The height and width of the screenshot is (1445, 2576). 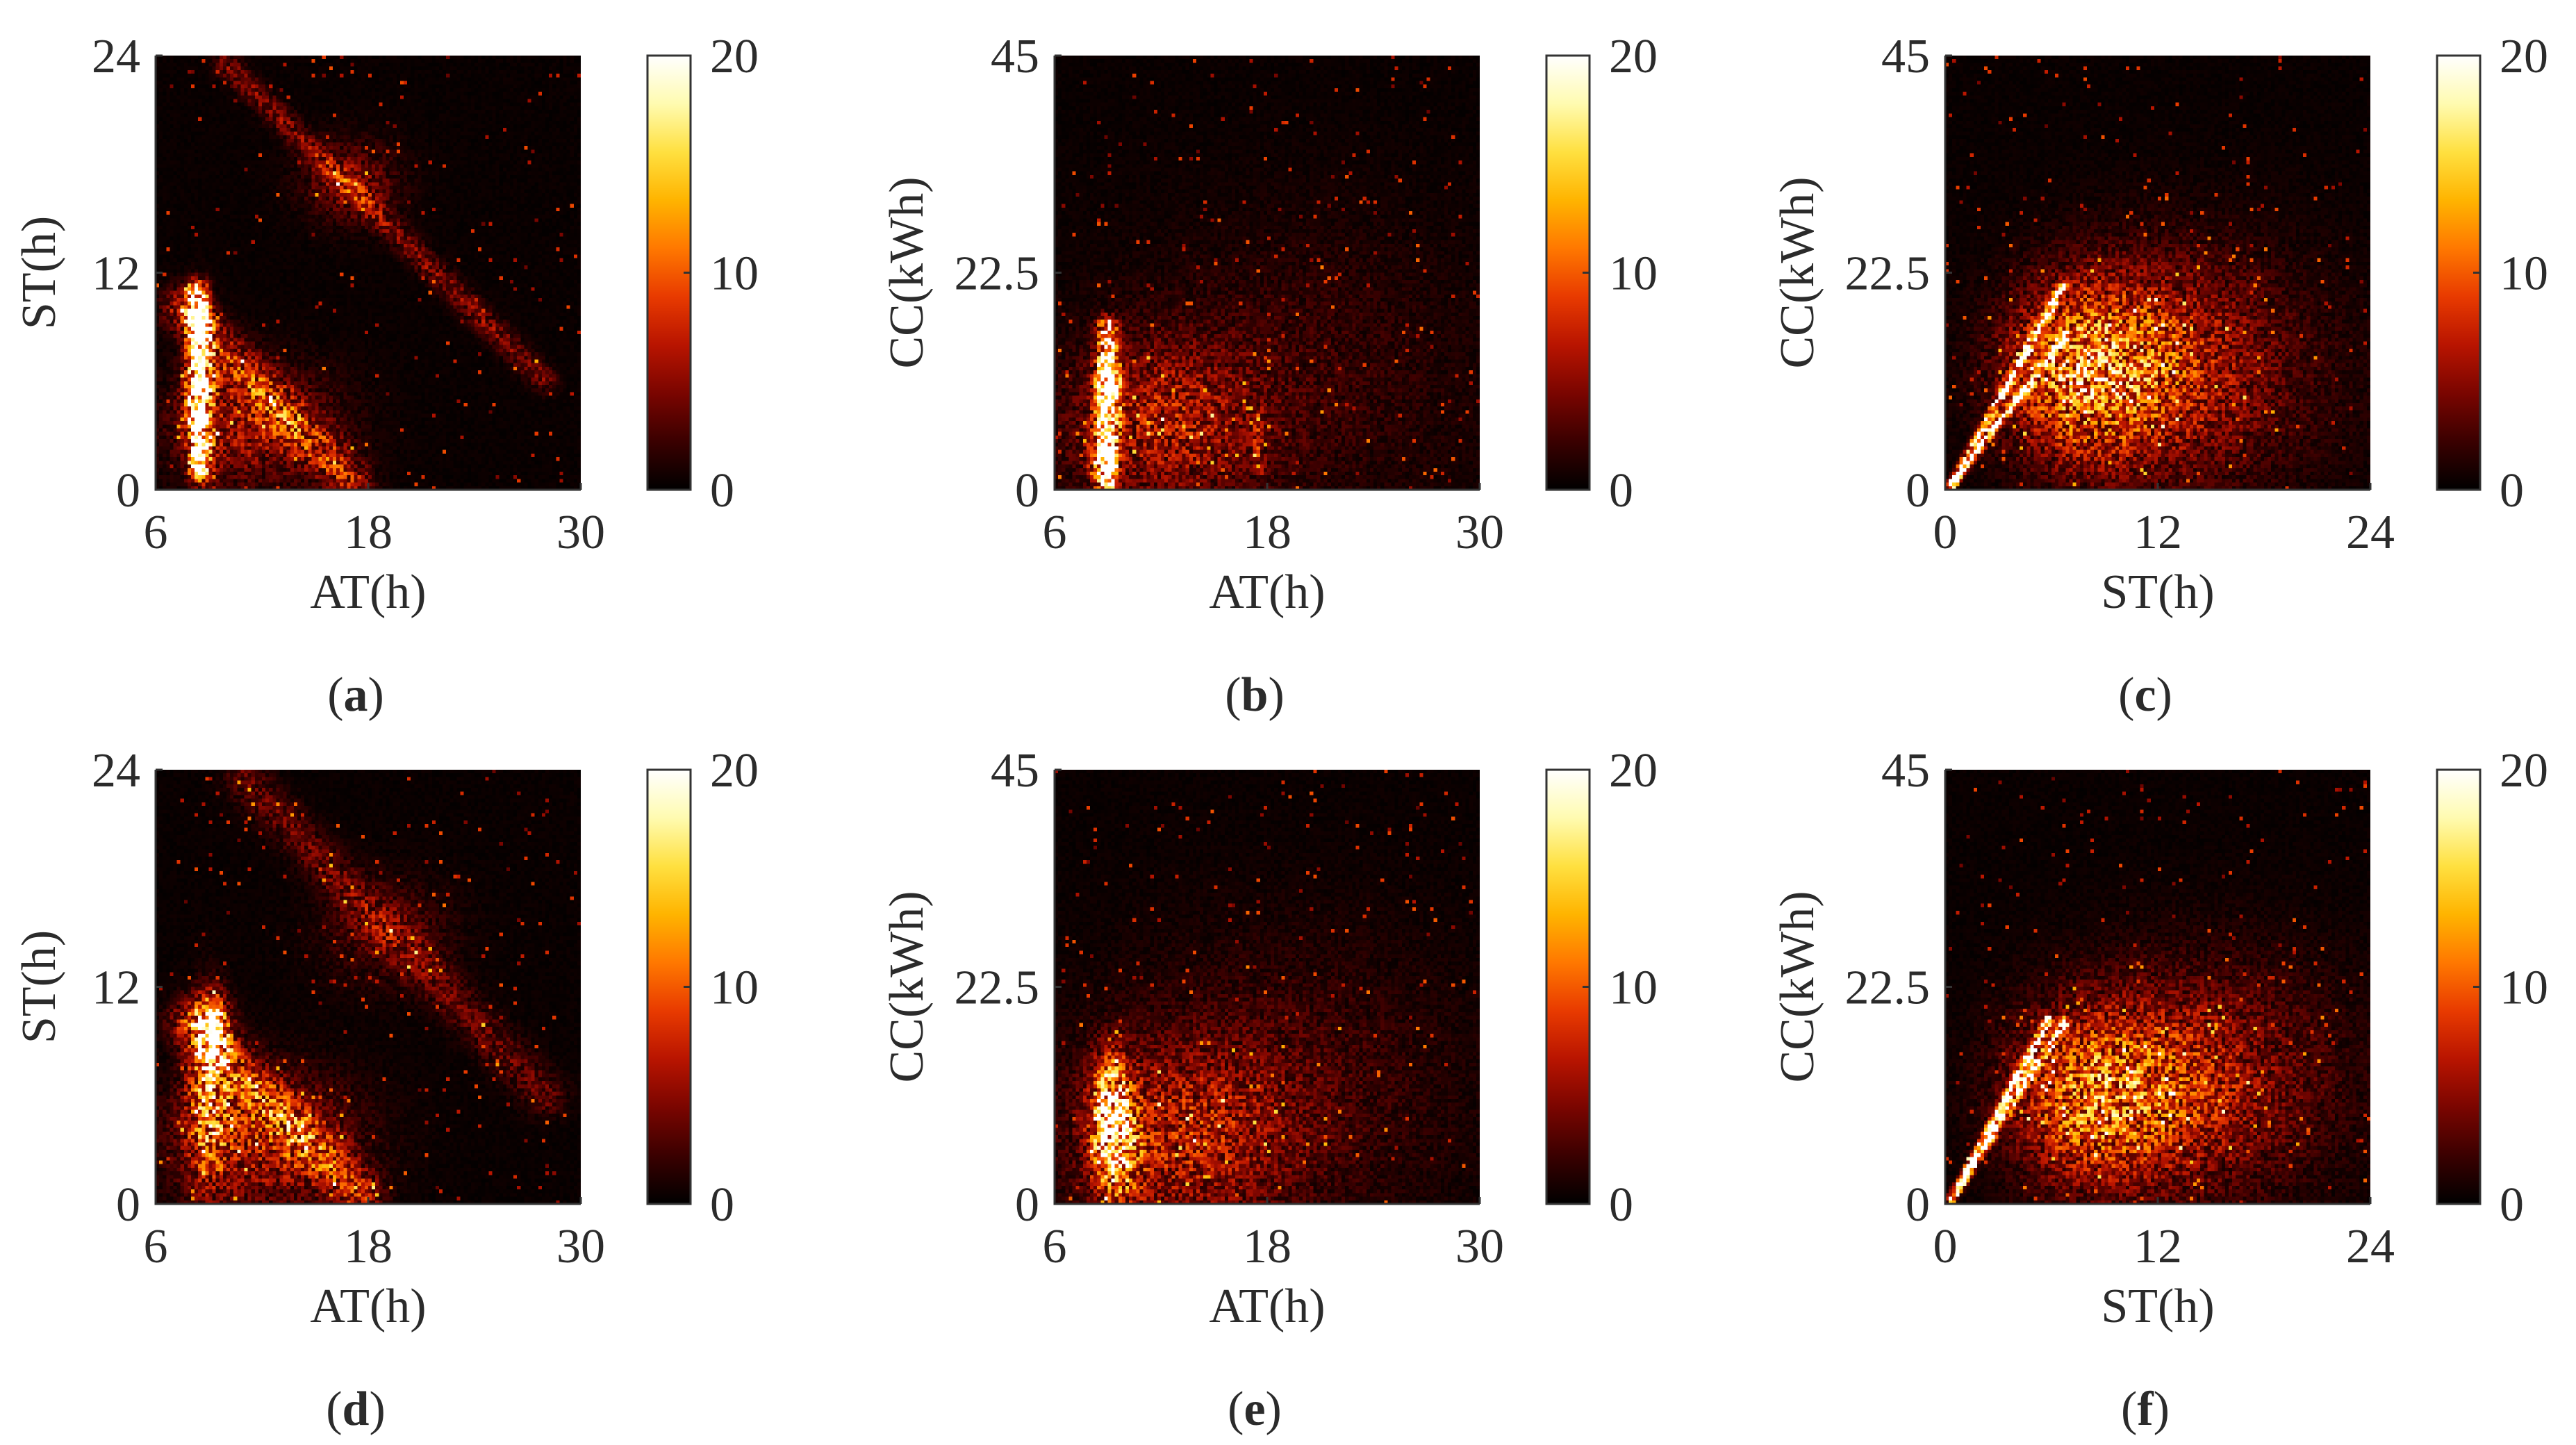 I want to click on heatmap-panel-e: 6 18 30 0 22.5 45 AT(h) CC(kWh) (e) 0 10 20, so click(x=1269, y=1090).